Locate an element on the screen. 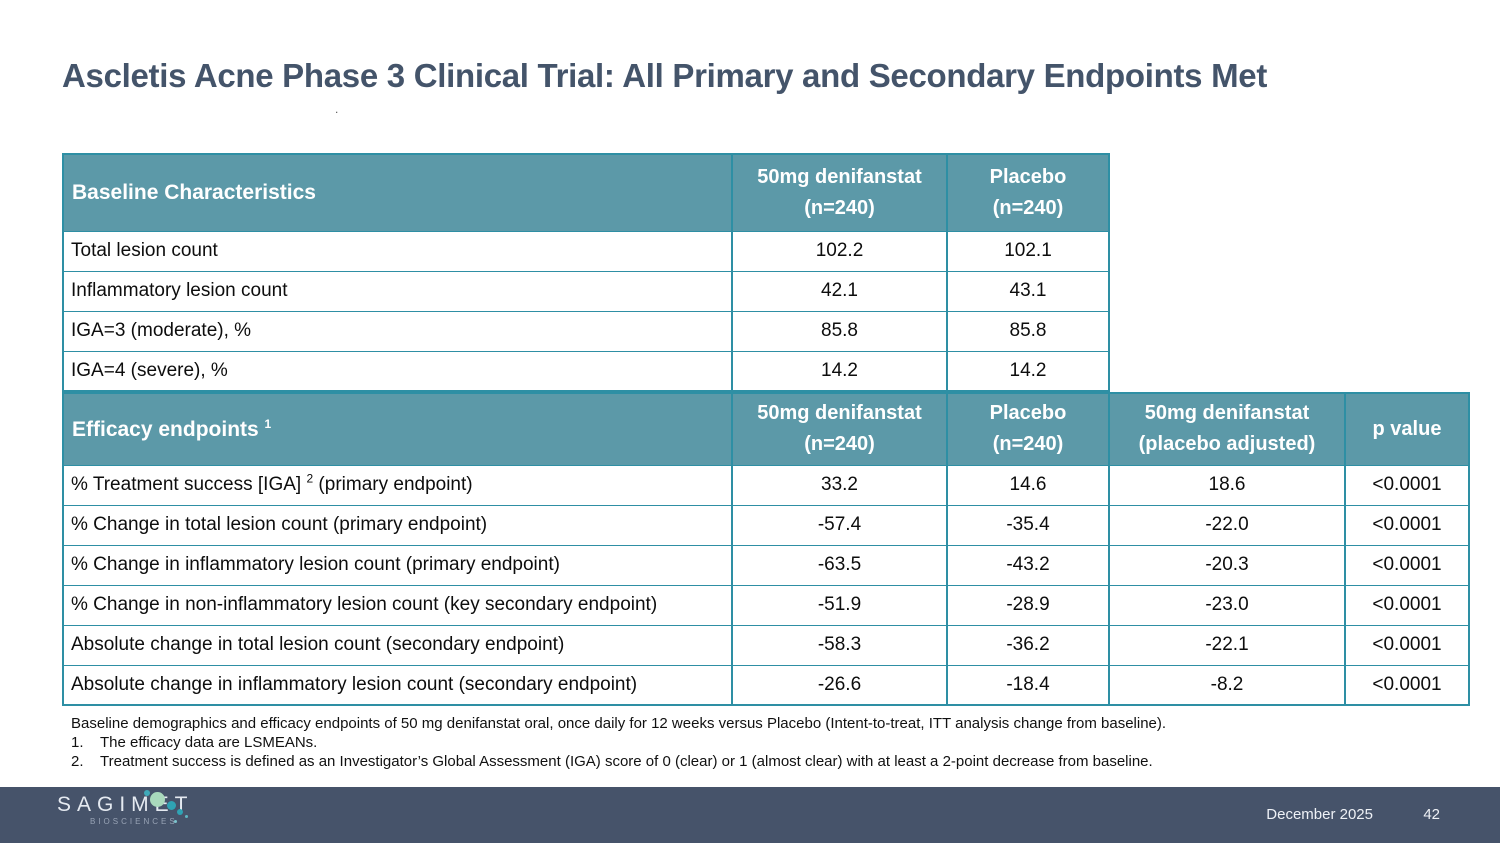  cell-value: -57.4 is located at coordinates (839, 525).